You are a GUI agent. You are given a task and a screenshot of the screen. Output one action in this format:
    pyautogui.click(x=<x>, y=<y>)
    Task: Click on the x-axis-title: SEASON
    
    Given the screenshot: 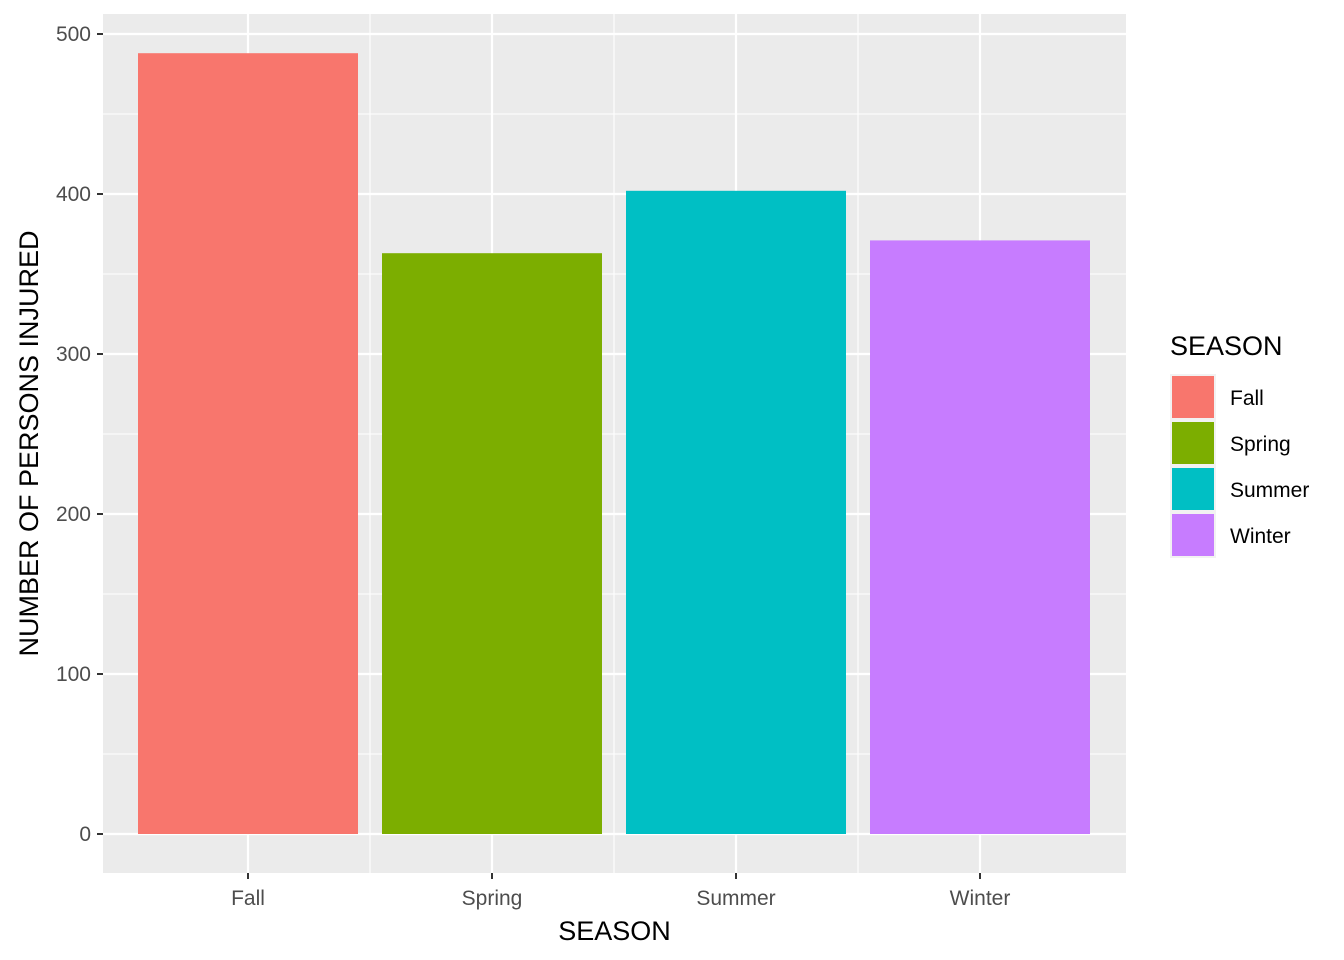 What is the action you would take?
    pyautogui.click(x=614, y=931)
    